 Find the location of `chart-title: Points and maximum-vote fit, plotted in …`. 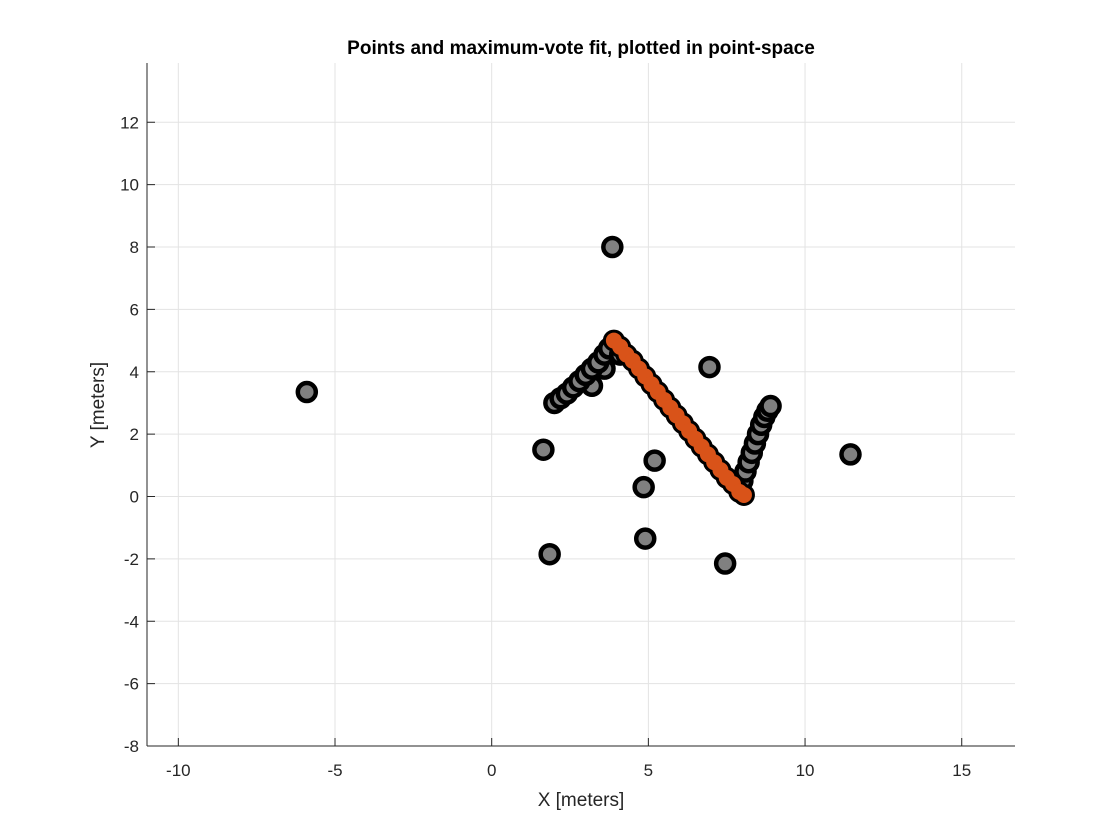

chart-title: Points and maximum-vote fit, plotted in … is located at coordinates (581, 48).